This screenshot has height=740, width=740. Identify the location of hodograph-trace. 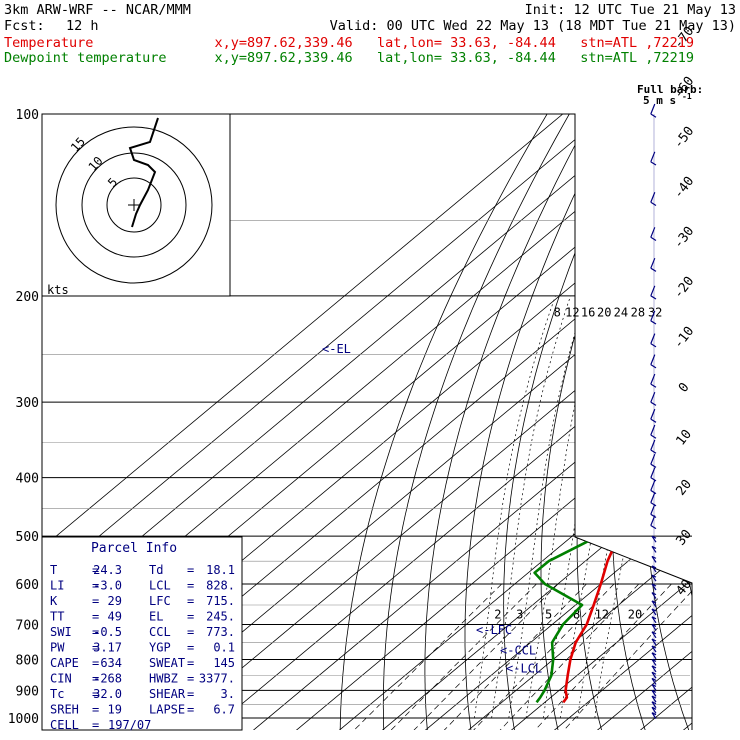
(143, 172).